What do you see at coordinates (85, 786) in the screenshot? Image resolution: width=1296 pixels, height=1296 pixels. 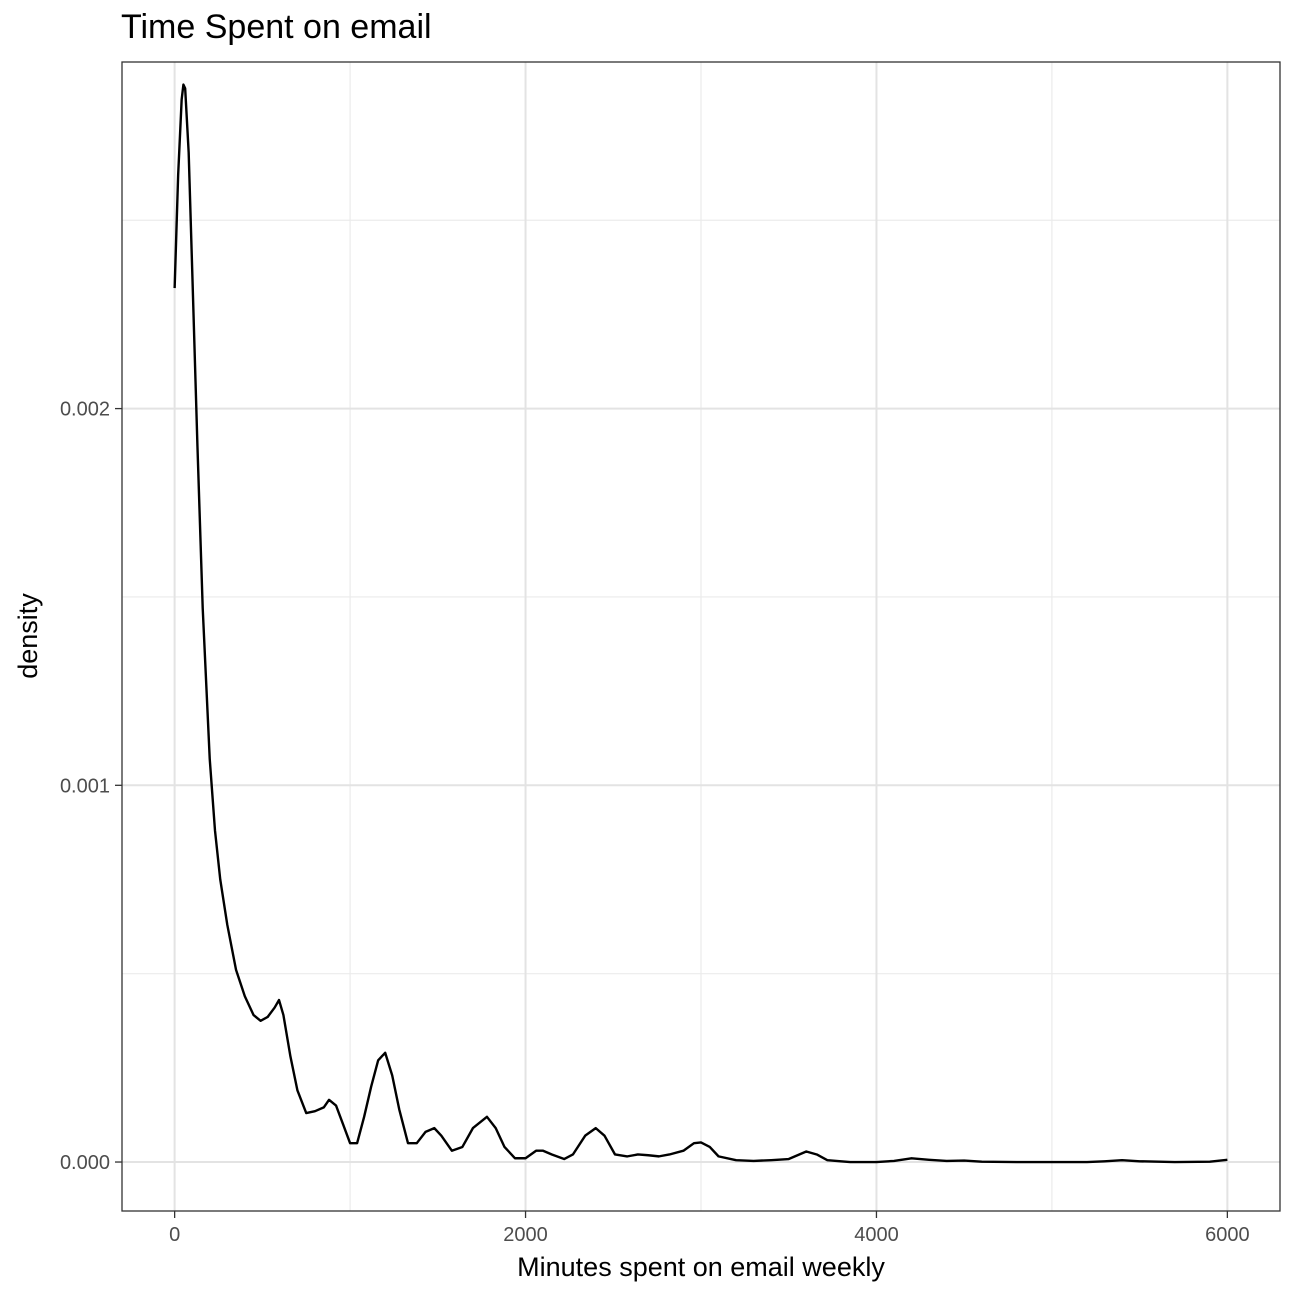 I see `y-tick-label: 0.001` at bounding box center [85, 786].